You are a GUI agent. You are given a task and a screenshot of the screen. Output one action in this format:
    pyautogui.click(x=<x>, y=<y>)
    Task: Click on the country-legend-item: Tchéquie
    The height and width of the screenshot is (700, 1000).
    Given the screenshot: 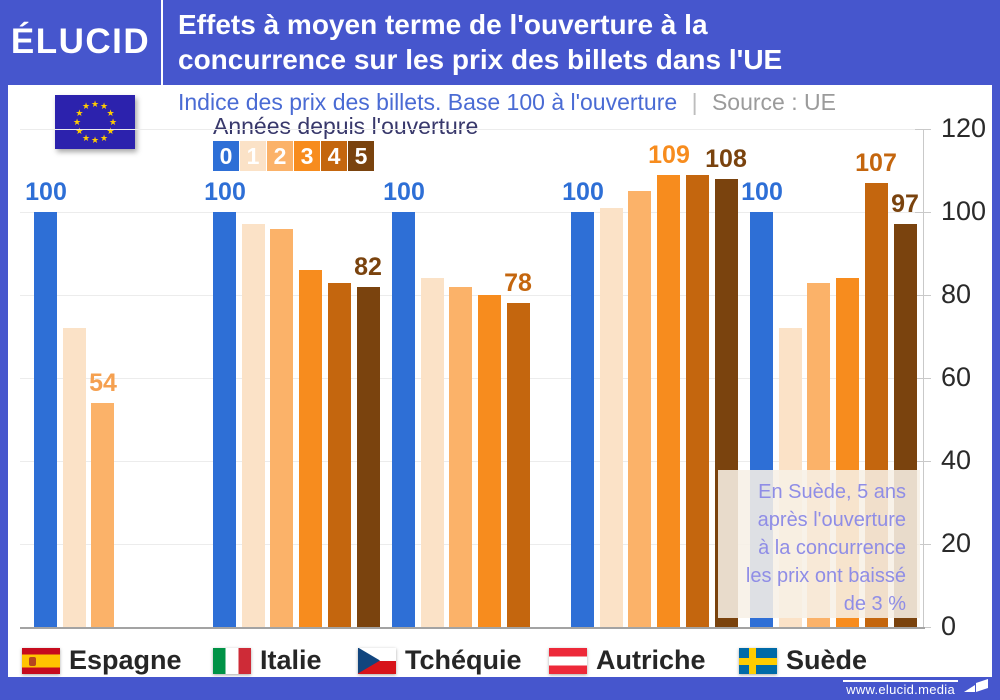 What is the action you would take?
    pyautogui.click(x=440, y=660)
    